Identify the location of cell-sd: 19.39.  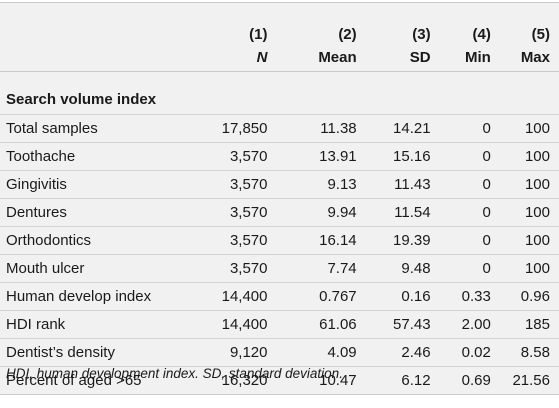
(412, 240).